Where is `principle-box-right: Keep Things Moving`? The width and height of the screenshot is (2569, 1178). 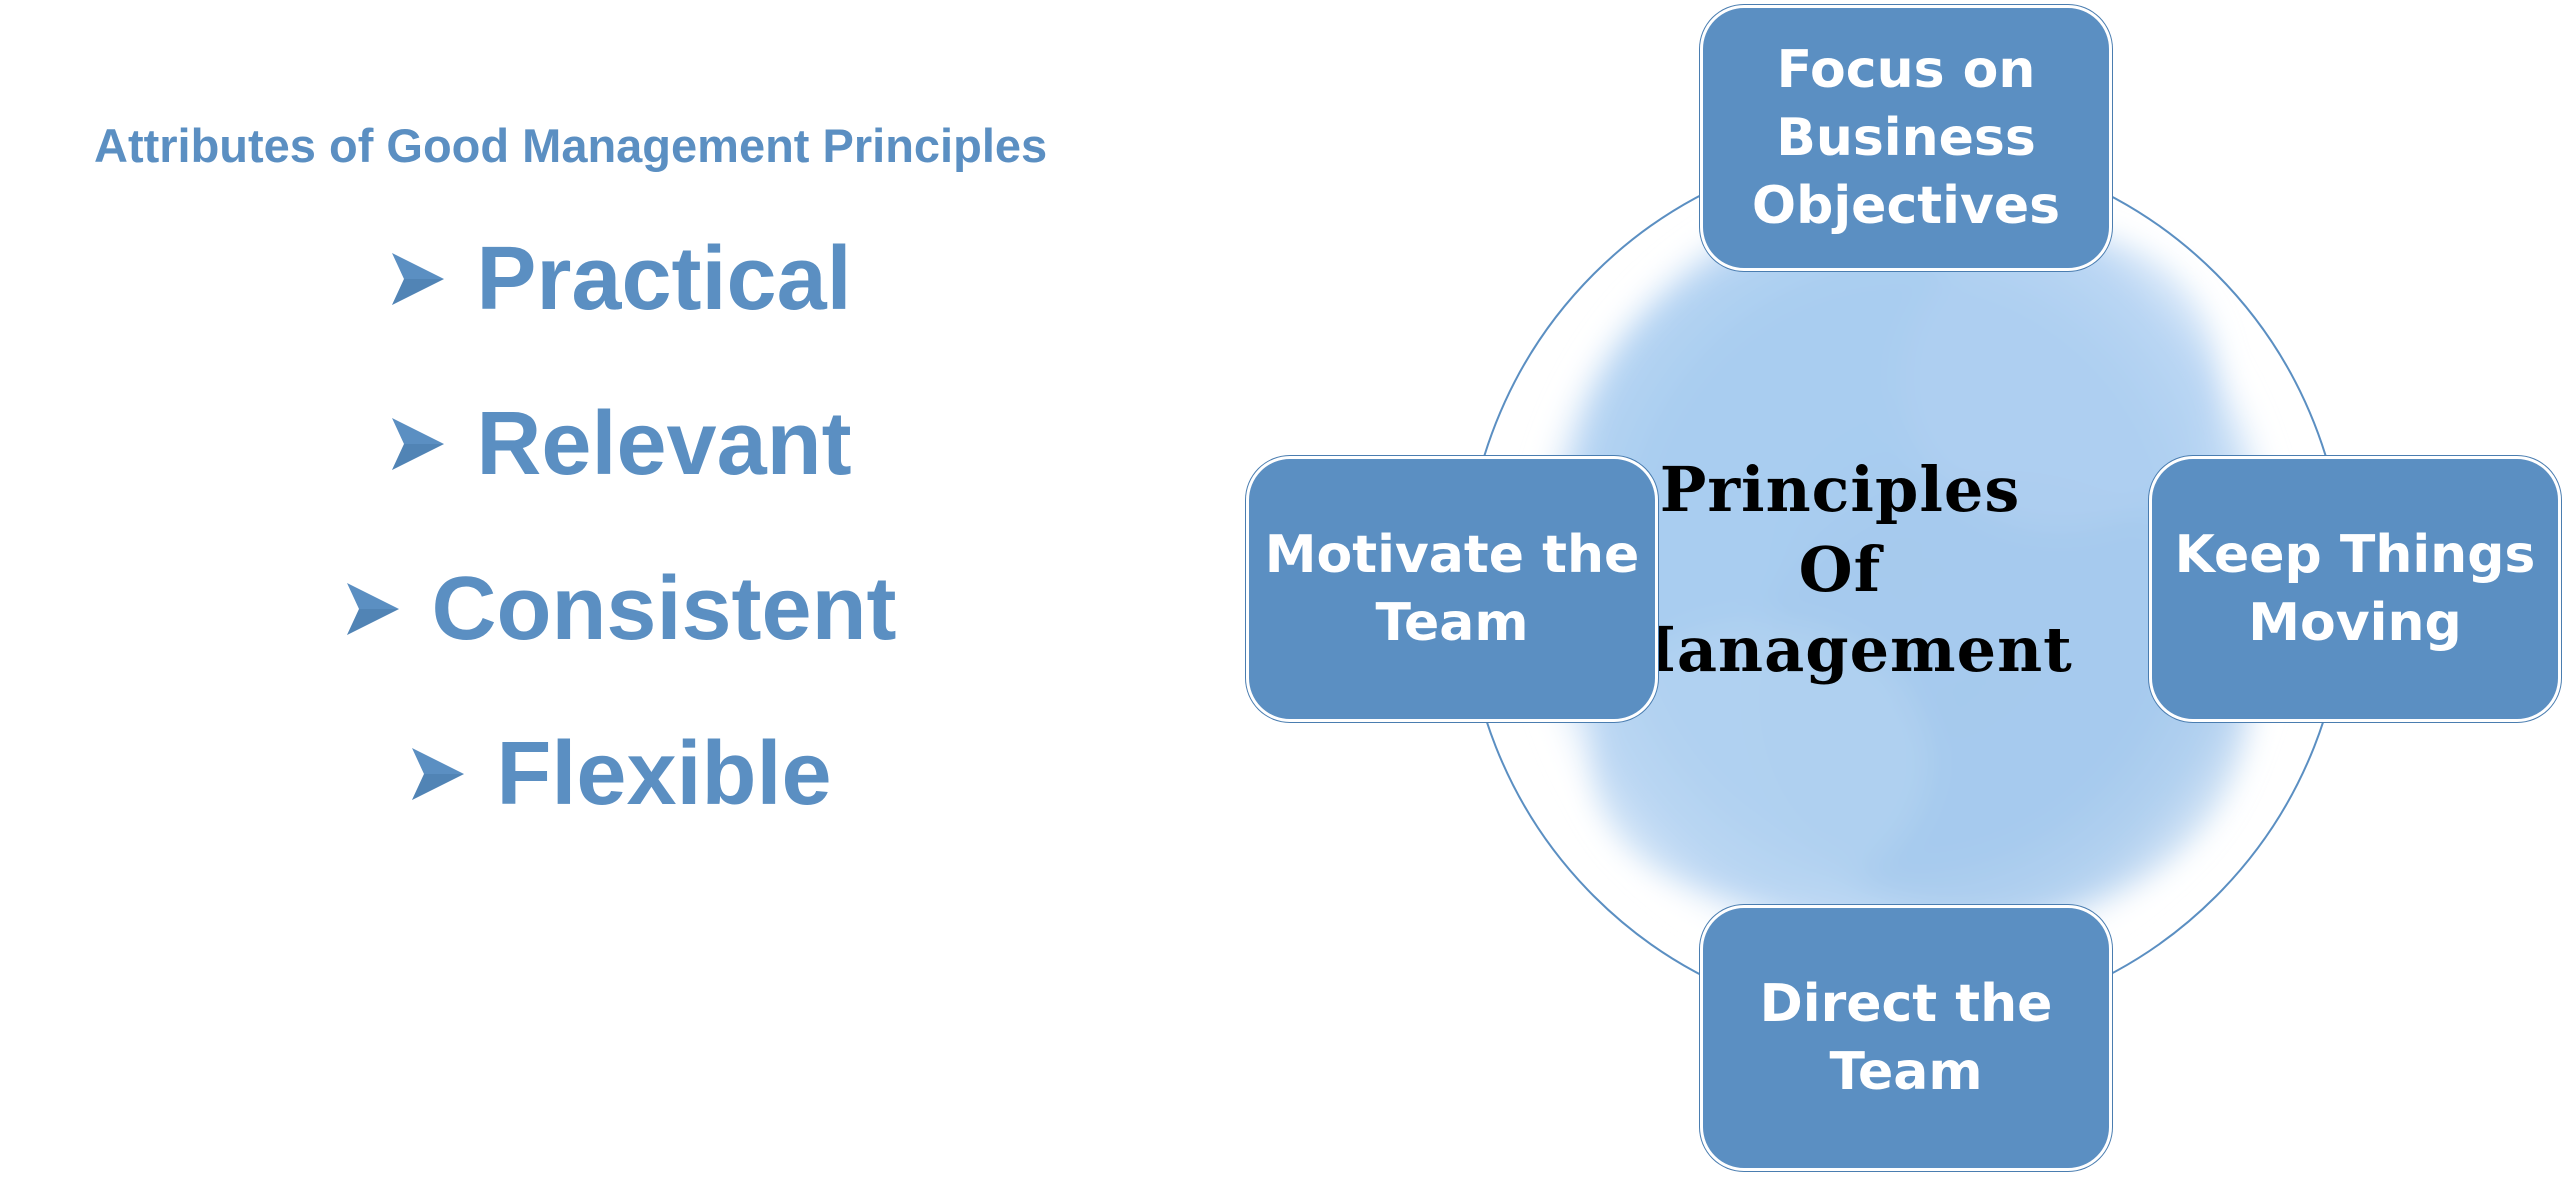
principle-box-right: Keep Things Moving is located at coordinates (2355, 589).